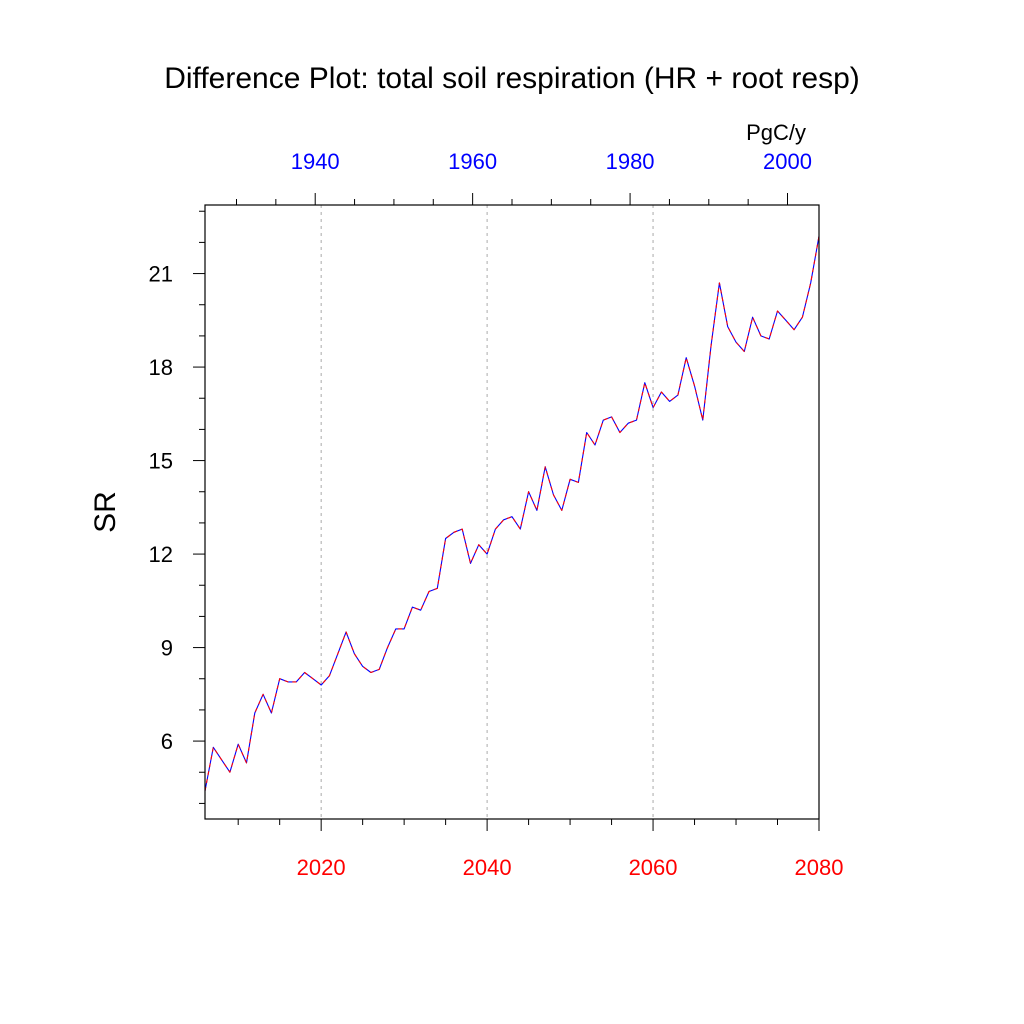 This screenshot has width=1024, height=1024. What do you see at coordinates (315, 161) in the screenshot?
I see `top-tick-label: 1940` at bounding box center [315, 161].